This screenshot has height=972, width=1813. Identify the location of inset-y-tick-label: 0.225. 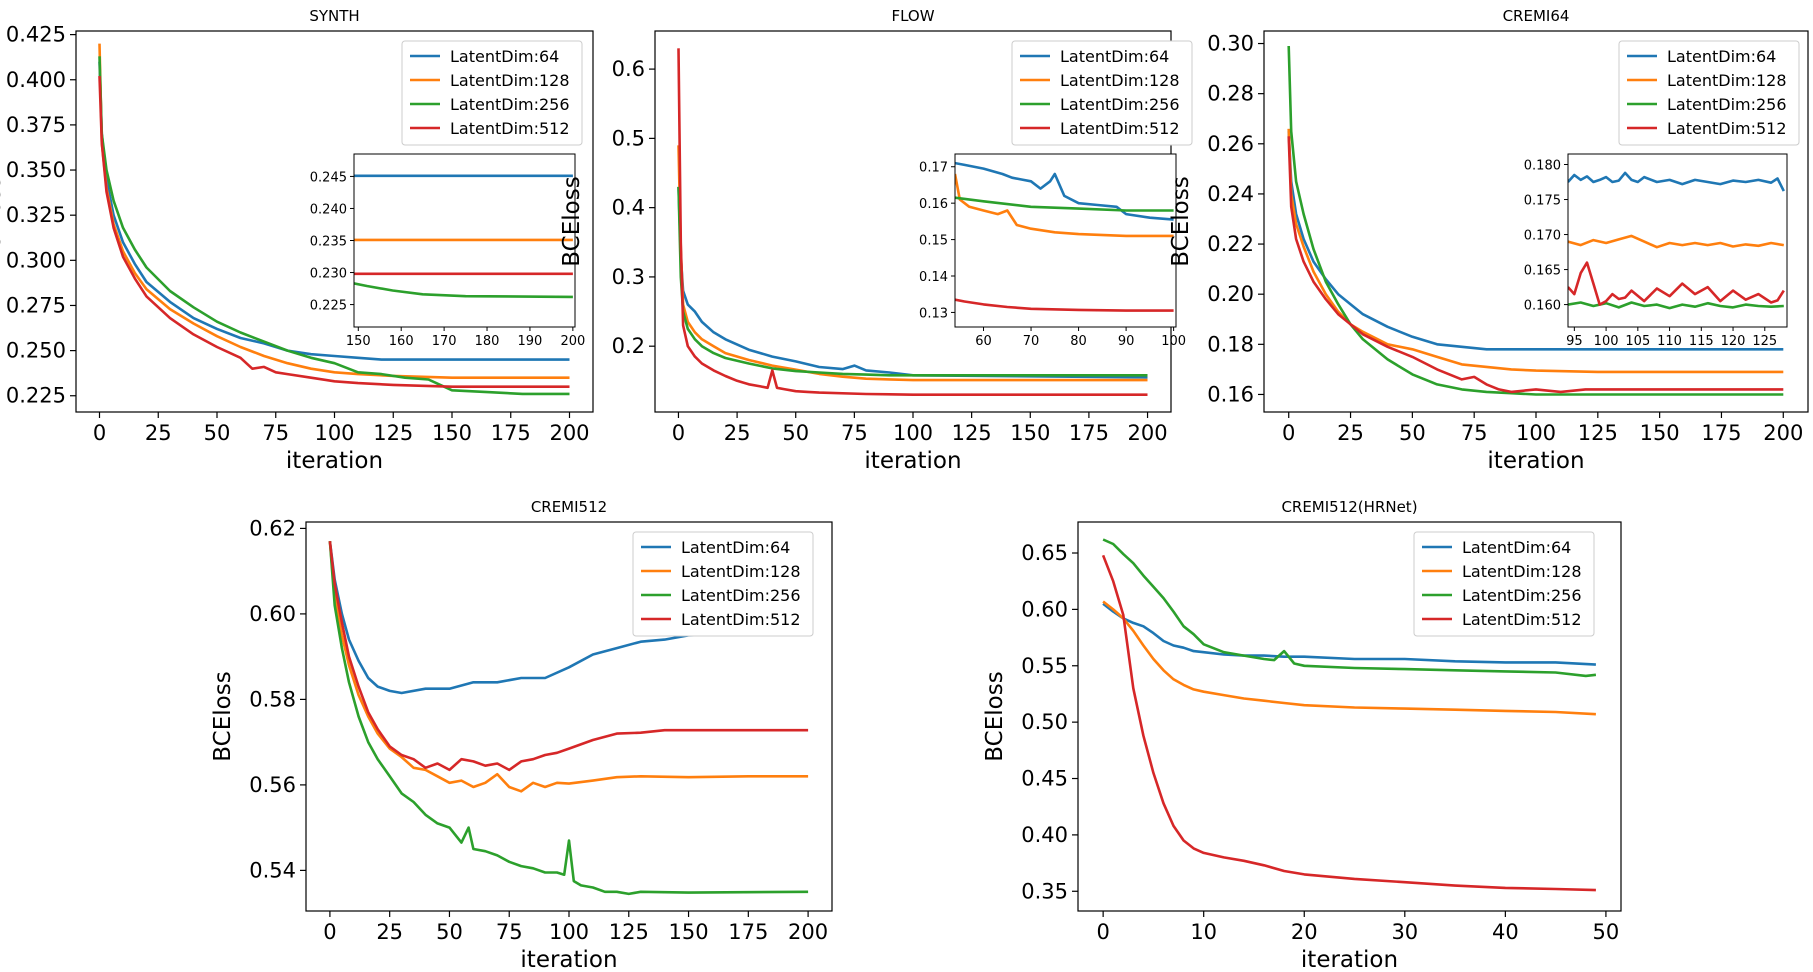
(328, 306).